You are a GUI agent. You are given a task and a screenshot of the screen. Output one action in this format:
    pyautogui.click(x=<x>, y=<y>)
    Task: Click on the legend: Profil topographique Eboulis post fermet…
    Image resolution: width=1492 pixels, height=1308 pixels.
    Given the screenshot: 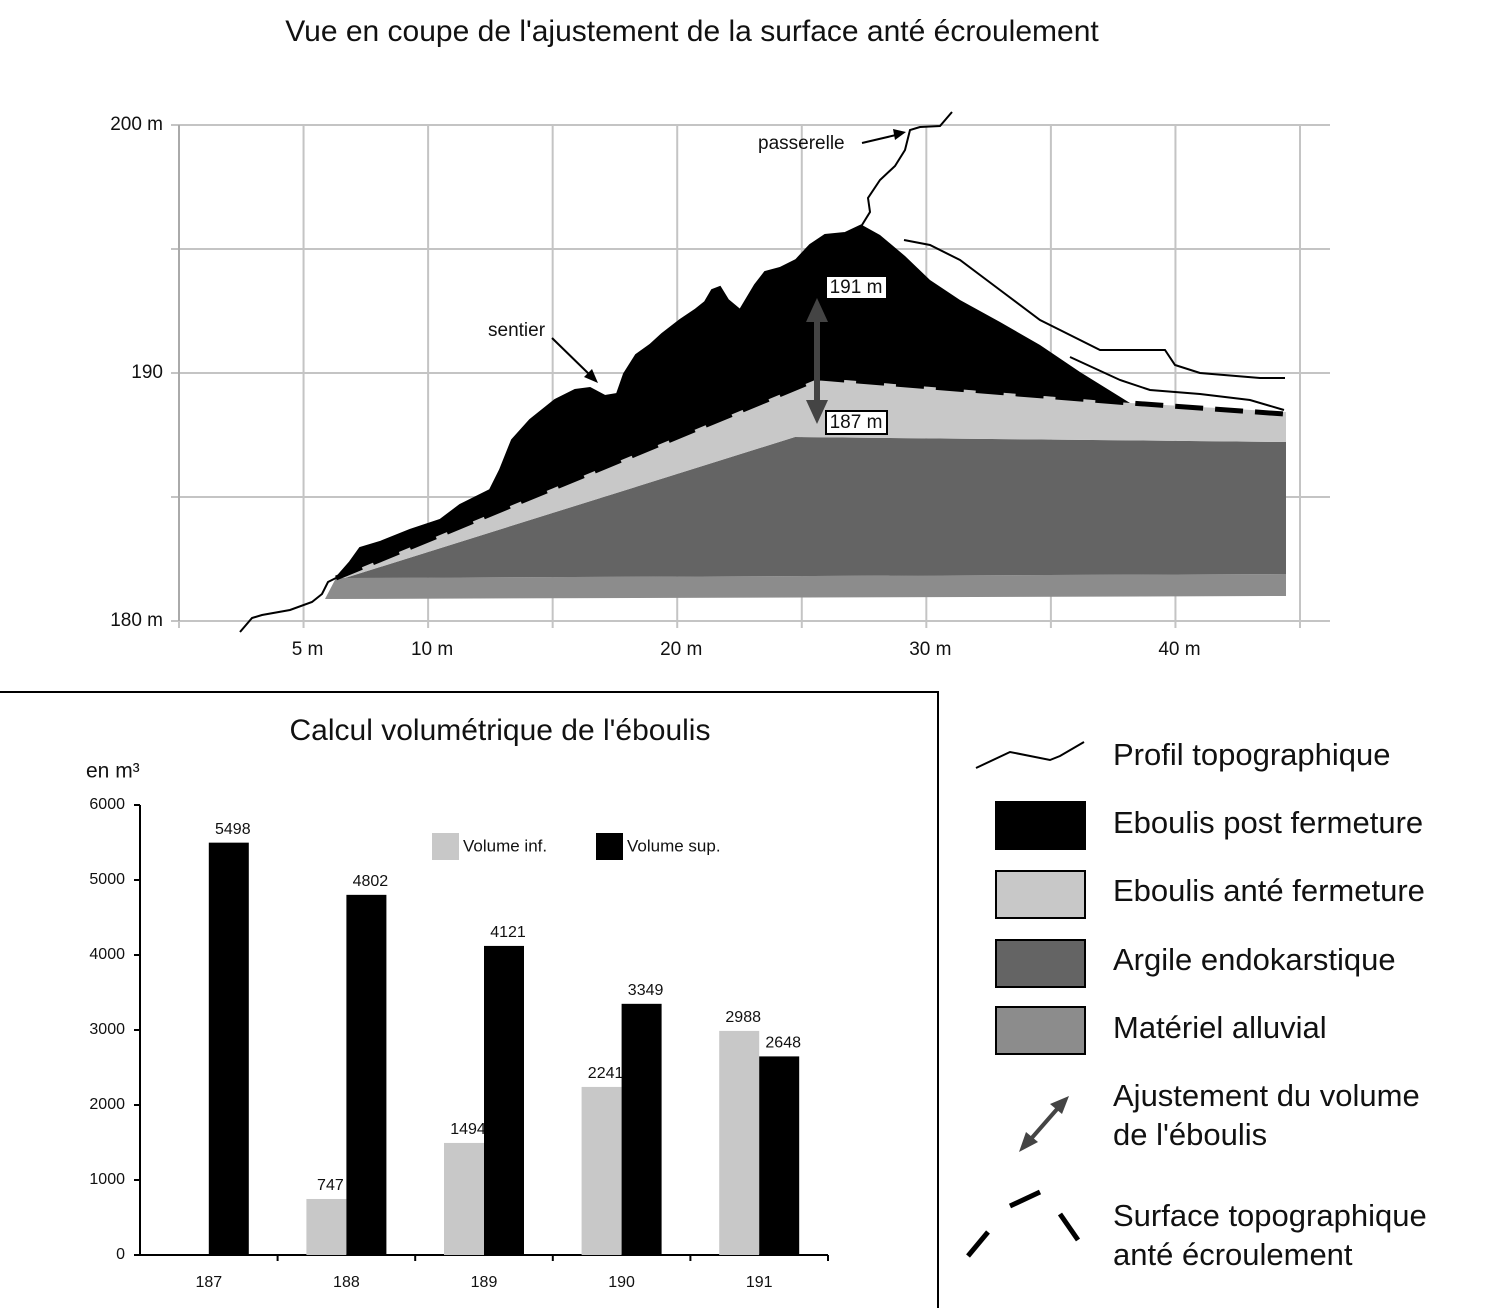 What is the action you would take?
    pyautogui.click(x=1196, y=1004)
    